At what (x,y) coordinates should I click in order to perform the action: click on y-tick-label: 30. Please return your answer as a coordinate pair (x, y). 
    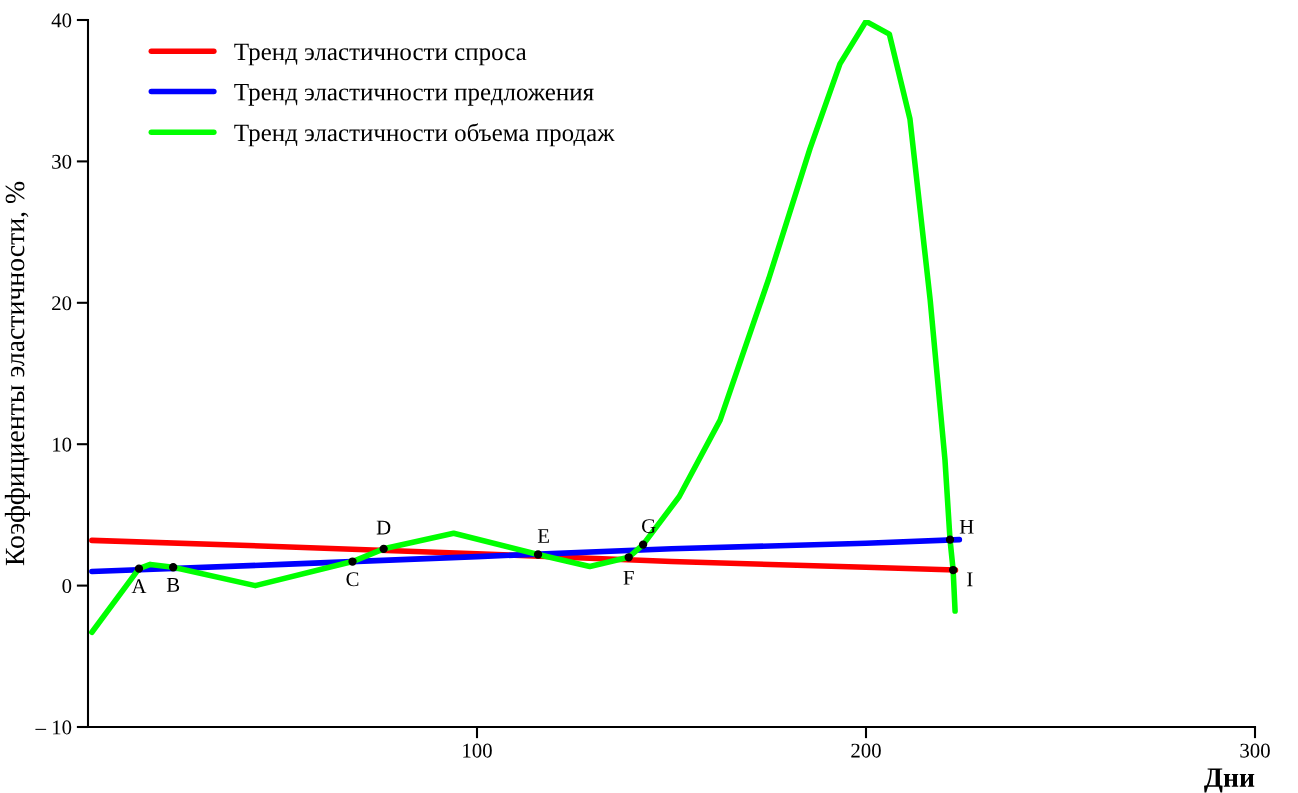
    Looking at the image, I should click on (62, 161).